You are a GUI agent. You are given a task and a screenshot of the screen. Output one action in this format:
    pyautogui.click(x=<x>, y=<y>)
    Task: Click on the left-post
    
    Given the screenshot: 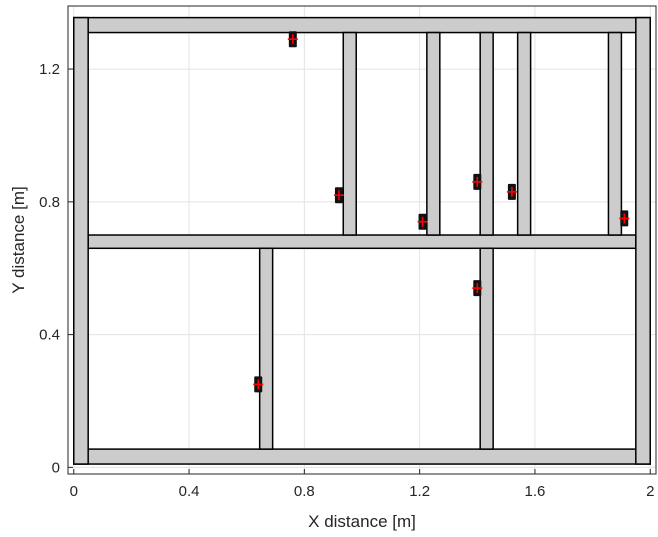 What is the action you would take?
    pyautogui.click(x=81, y=240)
    